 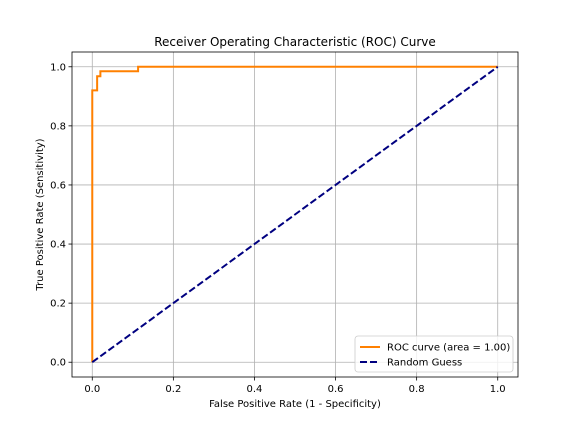 I want to click on y-tick-label: 0.2, so click(x=58, y=304).